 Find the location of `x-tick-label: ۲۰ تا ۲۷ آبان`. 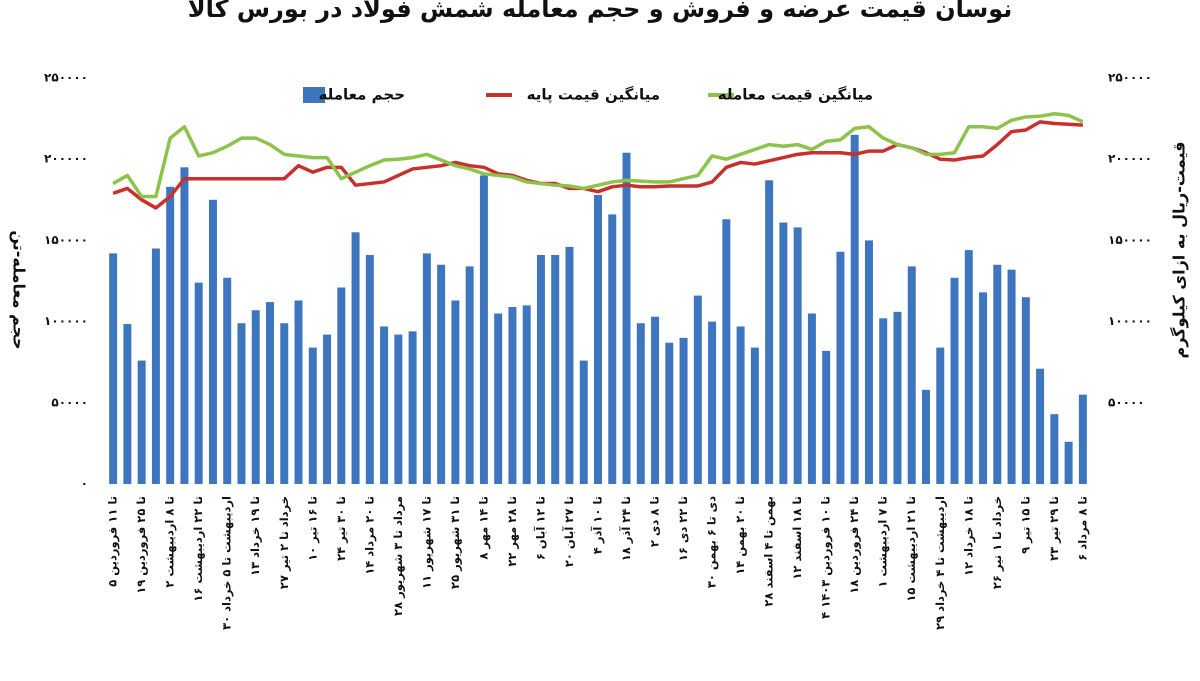

x-tick-label: ۲۰ تا ۲۷ آبان is located at coordinates (569, 531).